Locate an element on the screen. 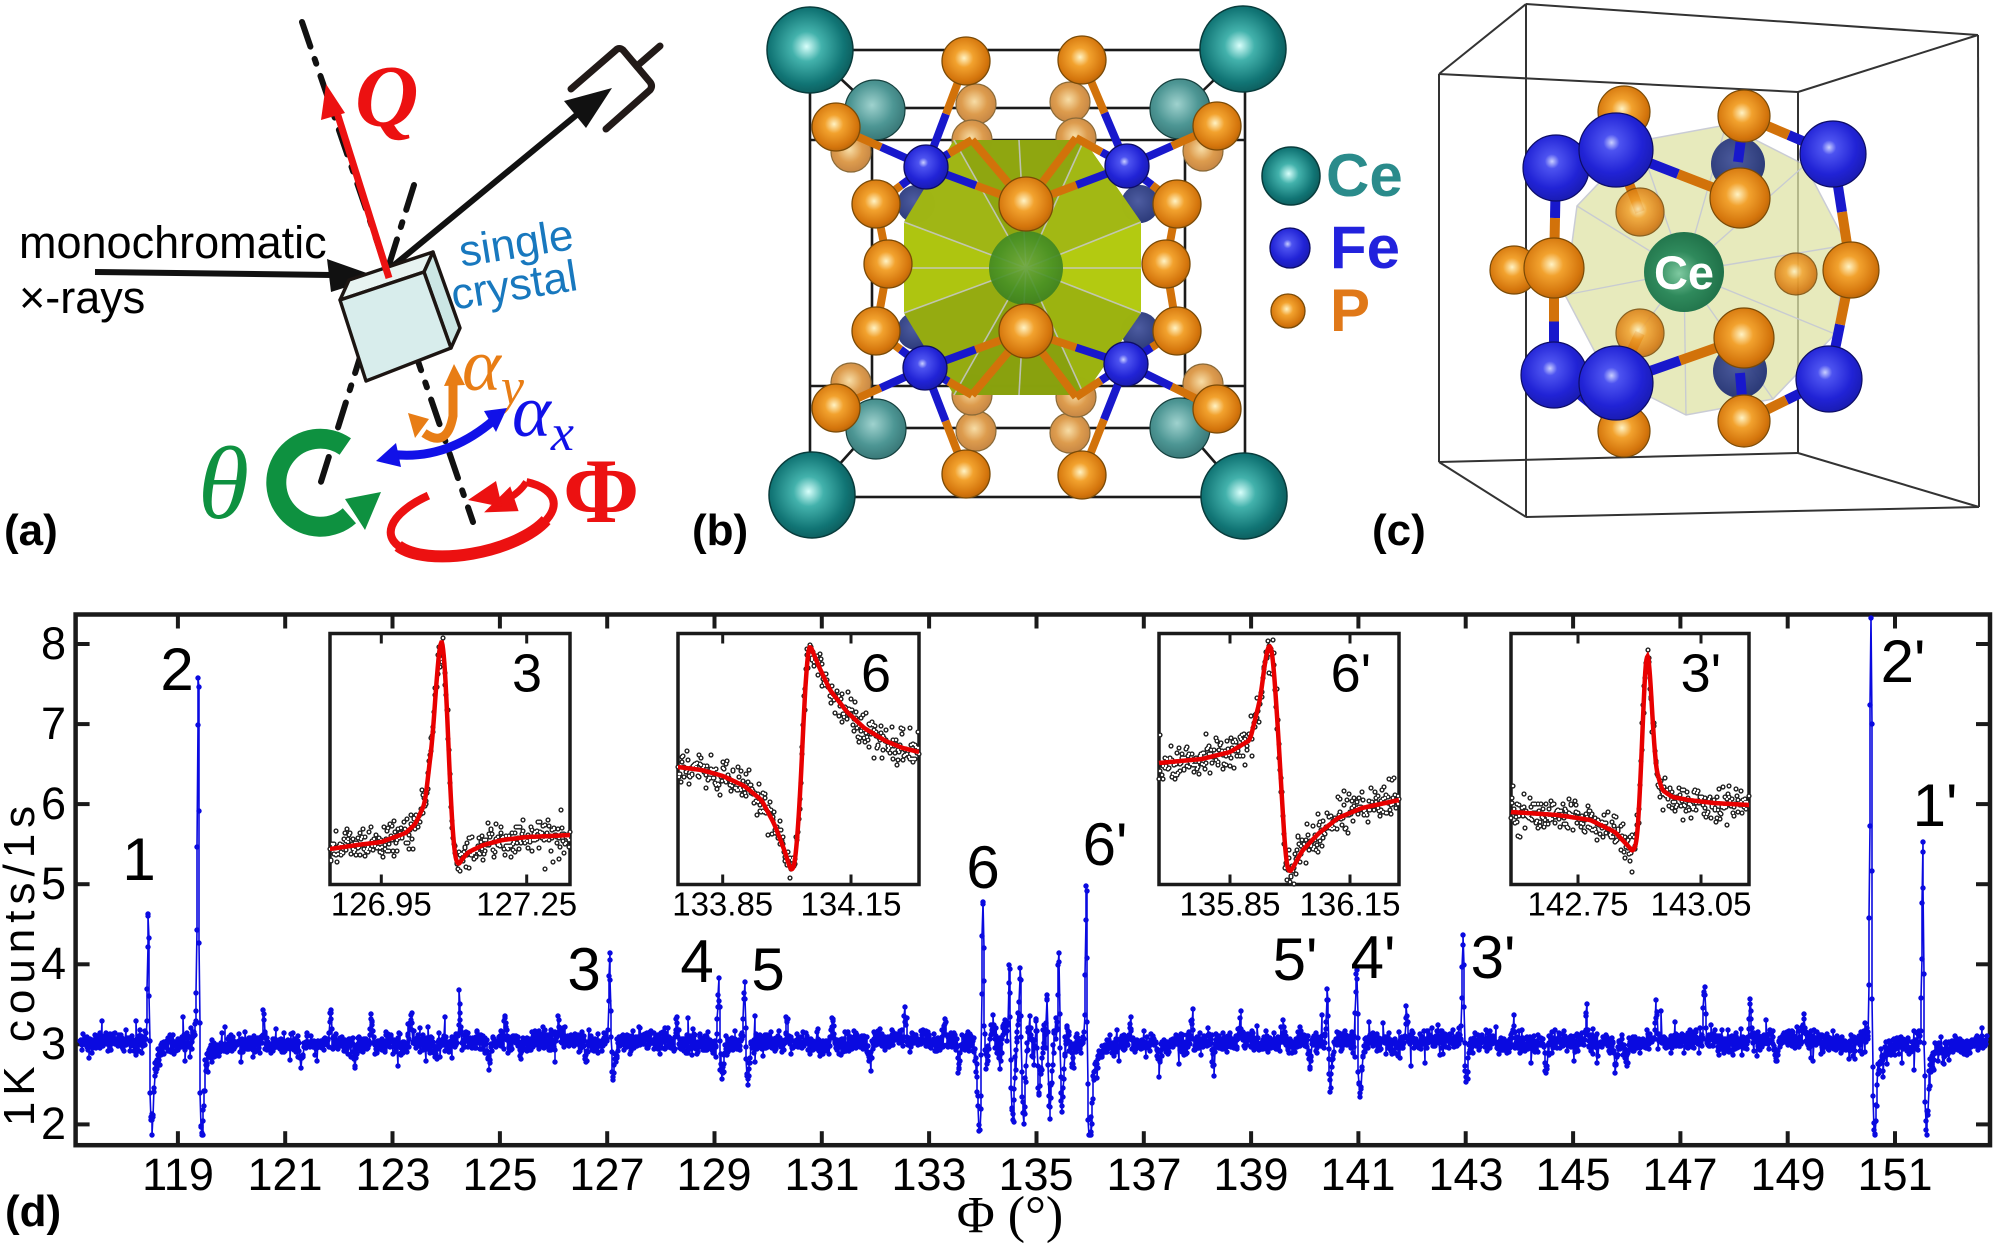  svg-text: ×-rays is located at coordinates (82, 297).